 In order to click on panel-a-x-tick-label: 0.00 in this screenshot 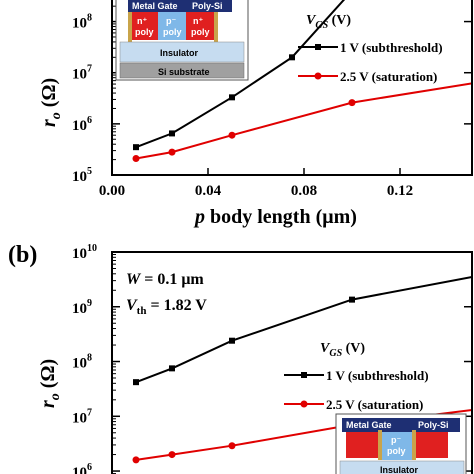, I will do `click(112, 191)`.